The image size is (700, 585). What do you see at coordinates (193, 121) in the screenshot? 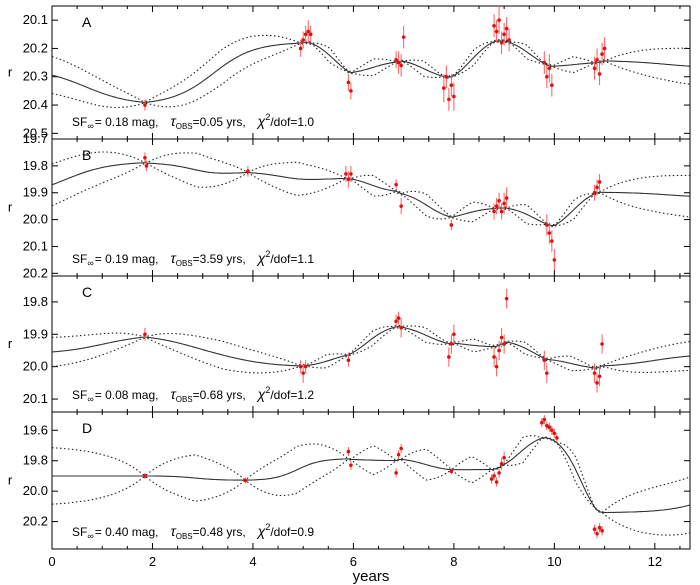
I see `panel-stats: SF∞= 0.18 mag, τOBS=0.05 yrs, χ2/dof=1.0` at bounding box center [193, 121].